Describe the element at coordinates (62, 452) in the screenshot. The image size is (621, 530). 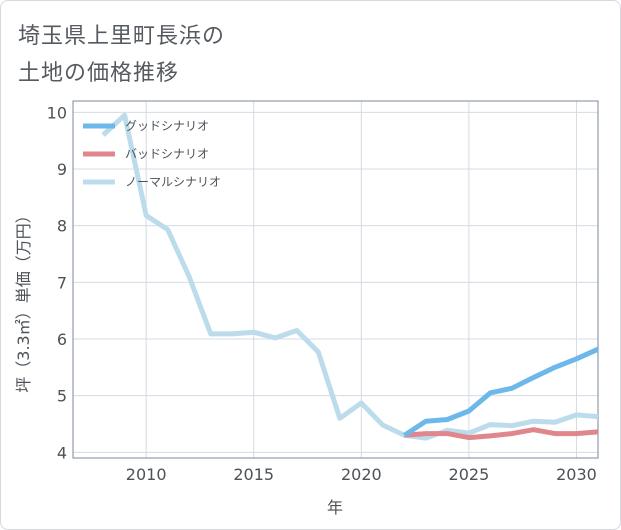
I see `y-tick-label: 4` at that location.